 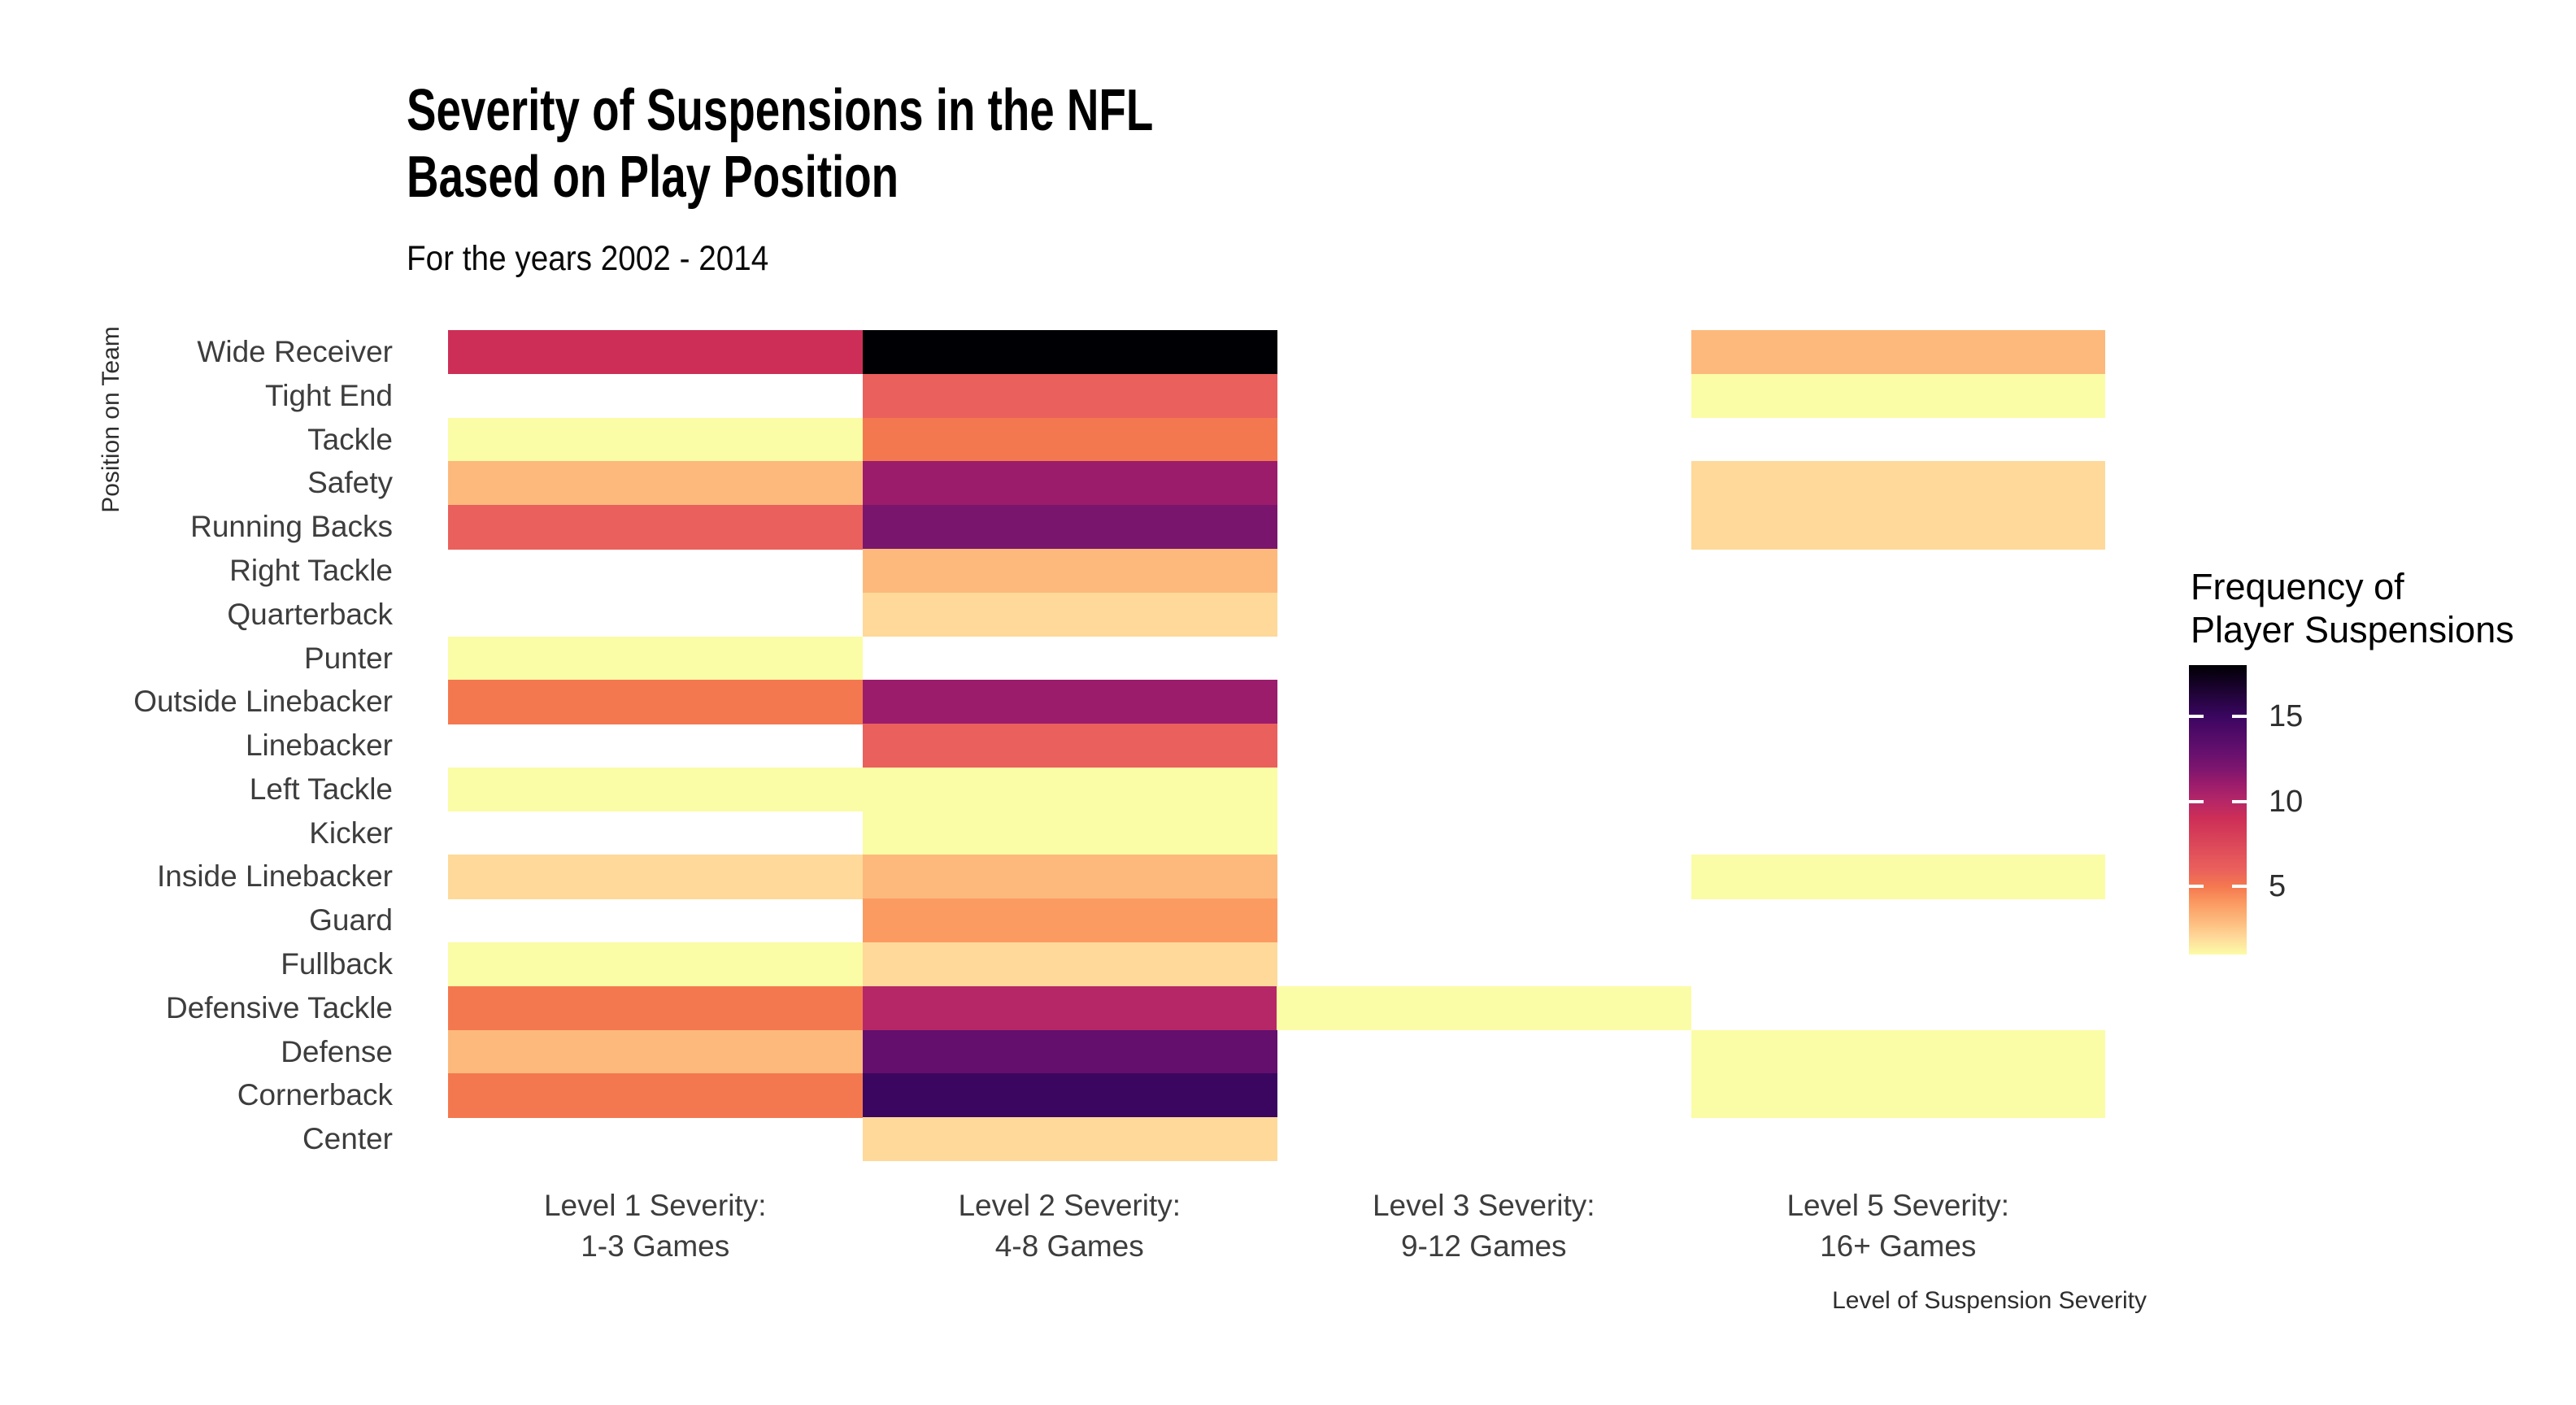 What do you see at coordinates (291, 527) in the screenshot?
I see `y-axis-label: Running Backs` at bounding box center [291, 527].